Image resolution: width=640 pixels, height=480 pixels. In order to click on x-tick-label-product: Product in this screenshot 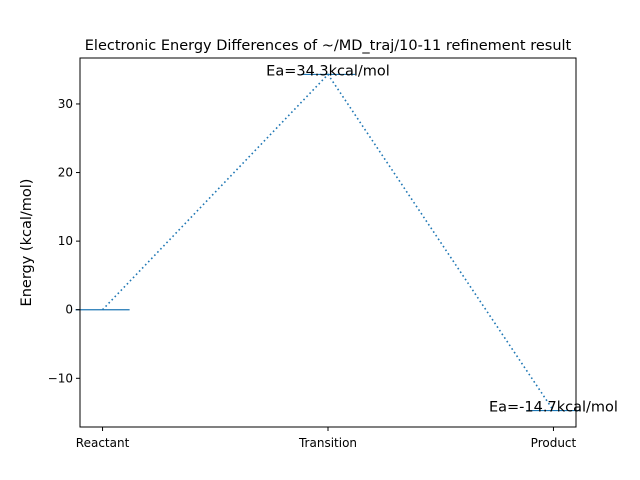, I will do `click(554, 443)`.